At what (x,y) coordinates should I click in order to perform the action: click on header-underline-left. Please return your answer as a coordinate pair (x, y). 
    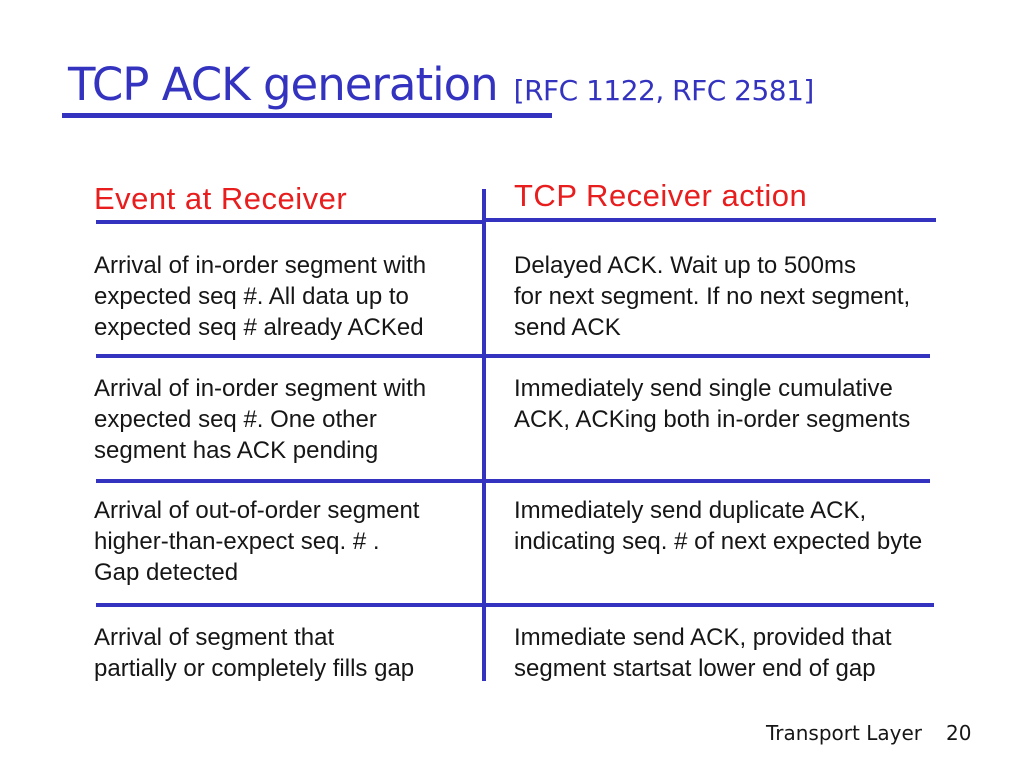
    Looking at the image, I should click on (291, 222).